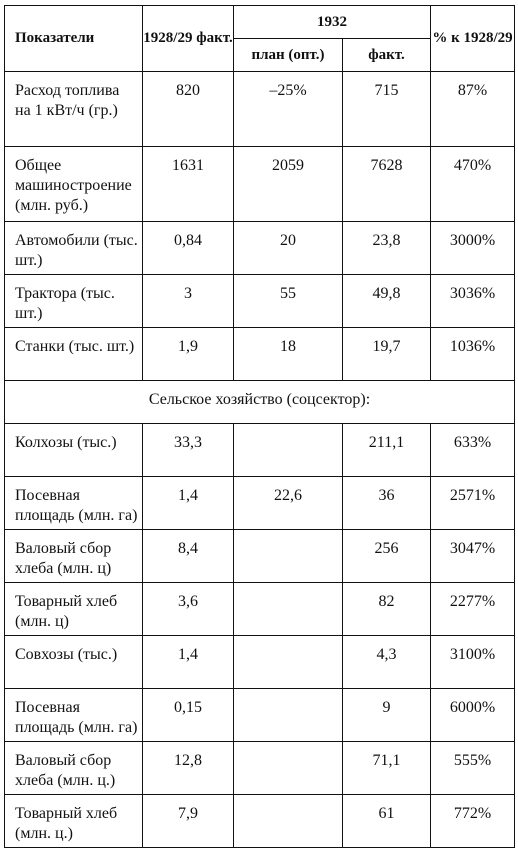 The image size is (518, 848). Describe the element at coordinates (288, 109) in the screenshot. I see `cell-plan: –25%` at that location.